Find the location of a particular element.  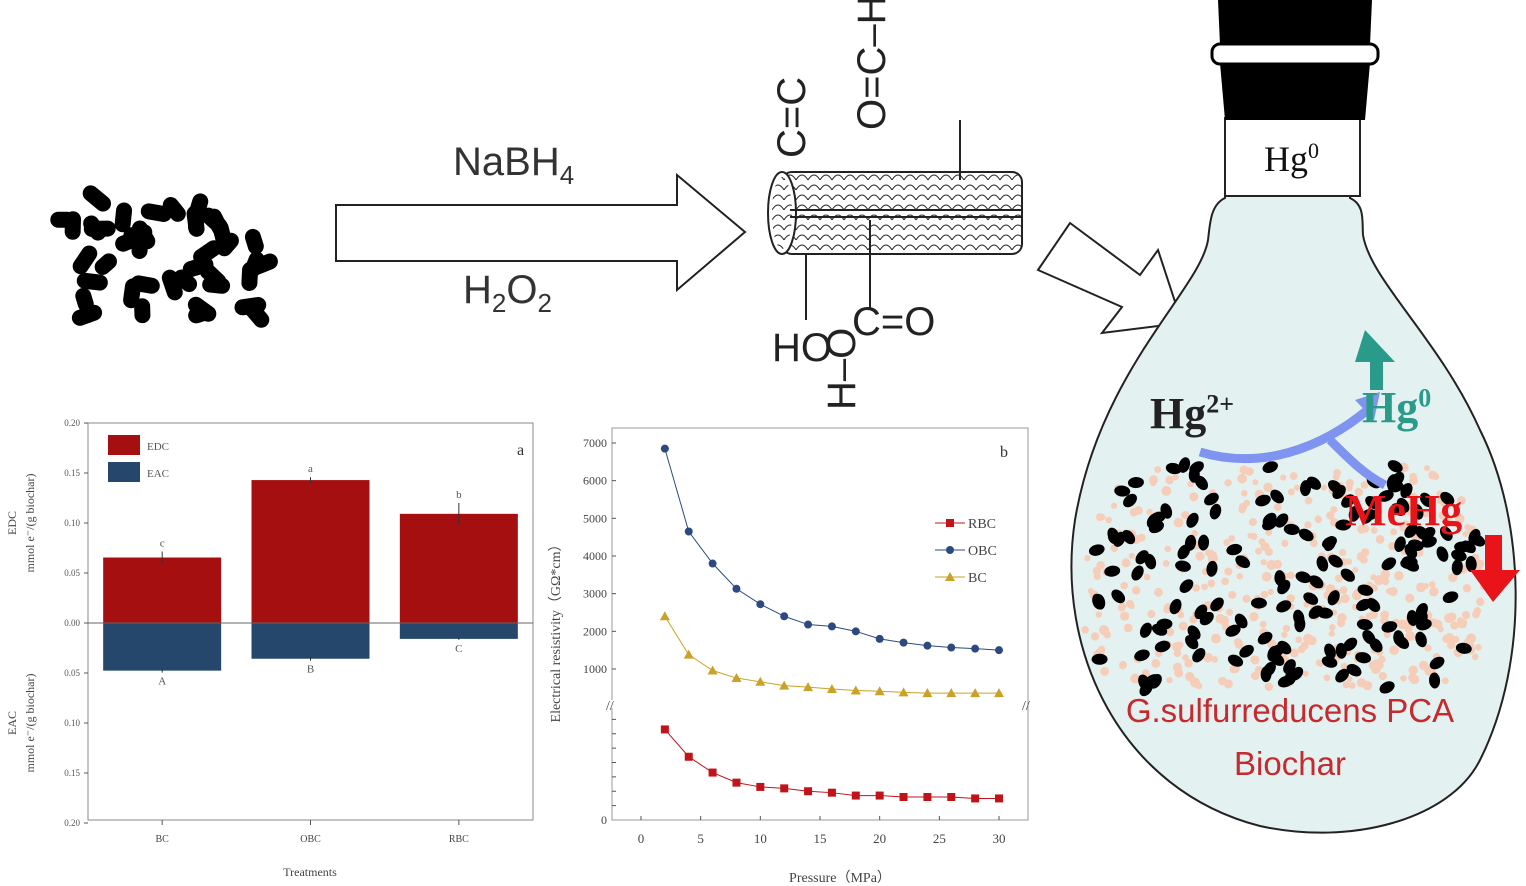

group-hydroxyl: HO is located at coordinates (802, 348).